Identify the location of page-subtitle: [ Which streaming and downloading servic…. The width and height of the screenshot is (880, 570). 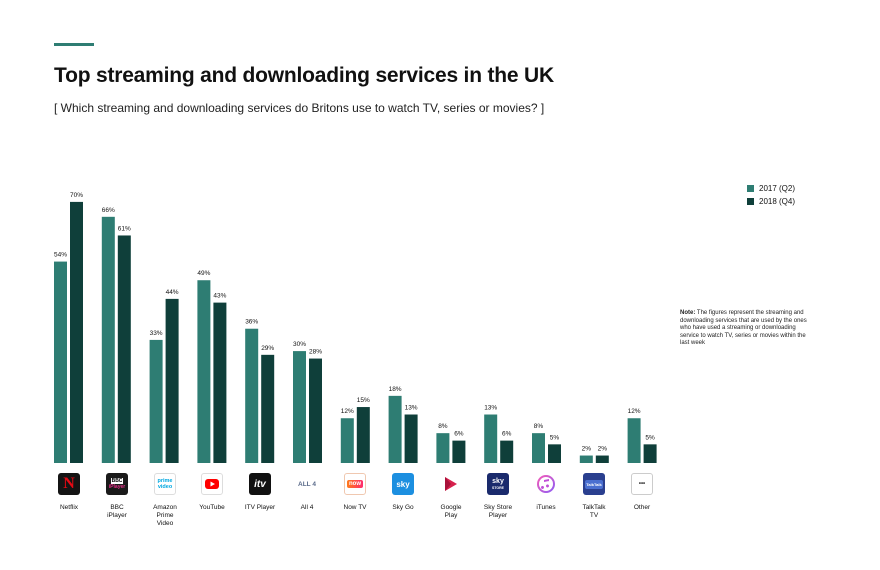
(299, 108).